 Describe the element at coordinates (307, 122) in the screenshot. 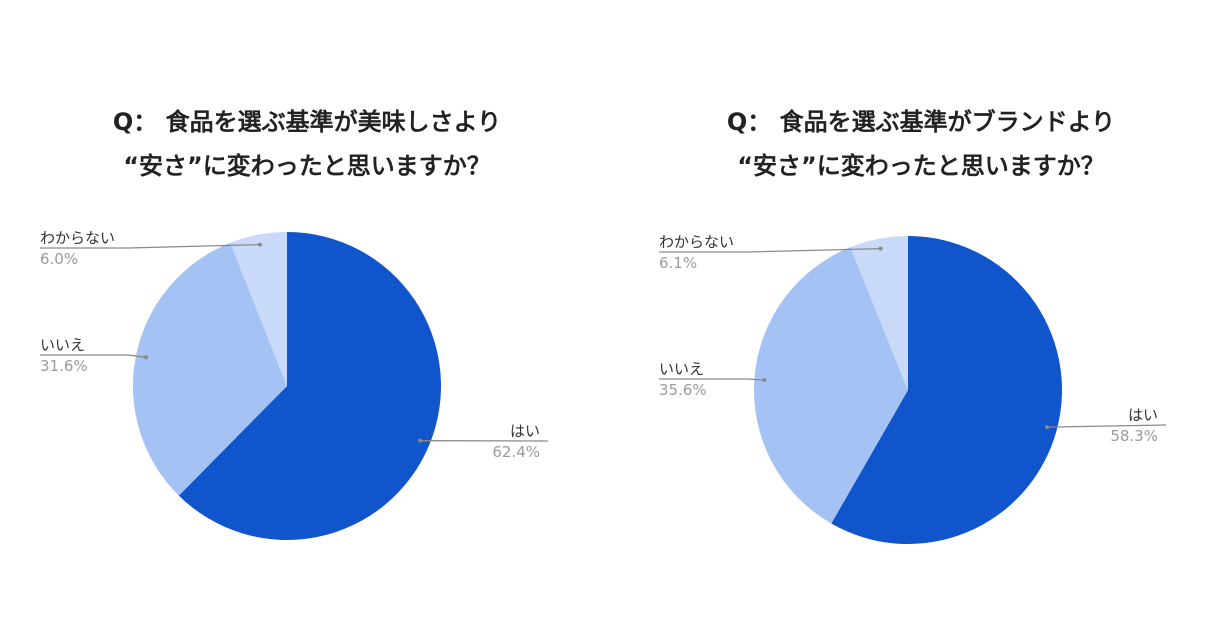

I see `title-line-1: Q： 食品を選ぶ基準が美味しさより` at that location.